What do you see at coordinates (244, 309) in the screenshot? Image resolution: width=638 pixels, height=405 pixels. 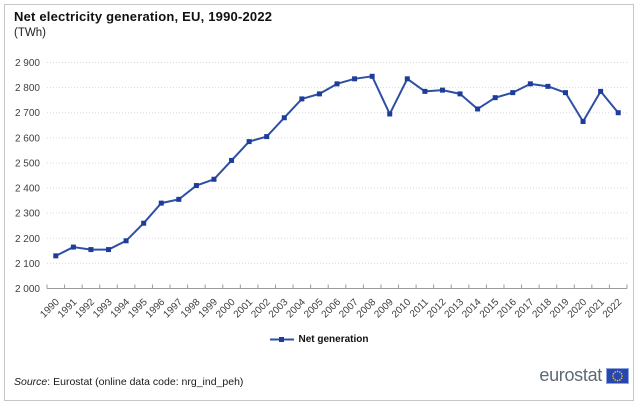 I see `svg-text: 2001` at bounding box center [244, 309].